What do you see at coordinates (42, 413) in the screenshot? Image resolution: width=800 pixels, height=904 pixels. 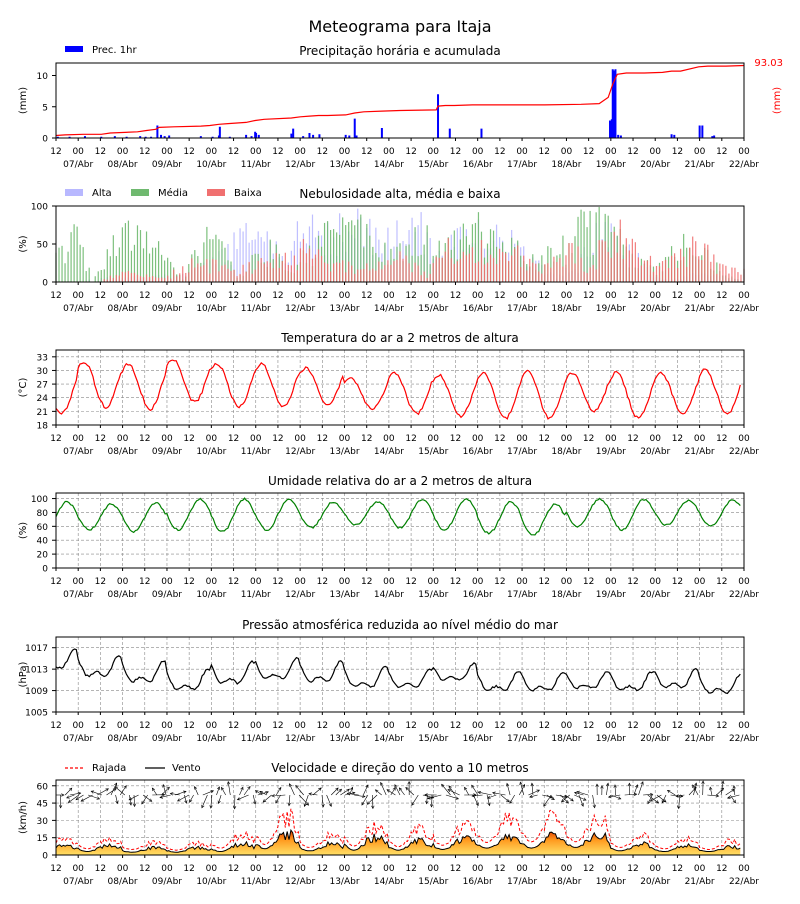 I see `y-tick-label: 21` at bounding box center [42, 413].